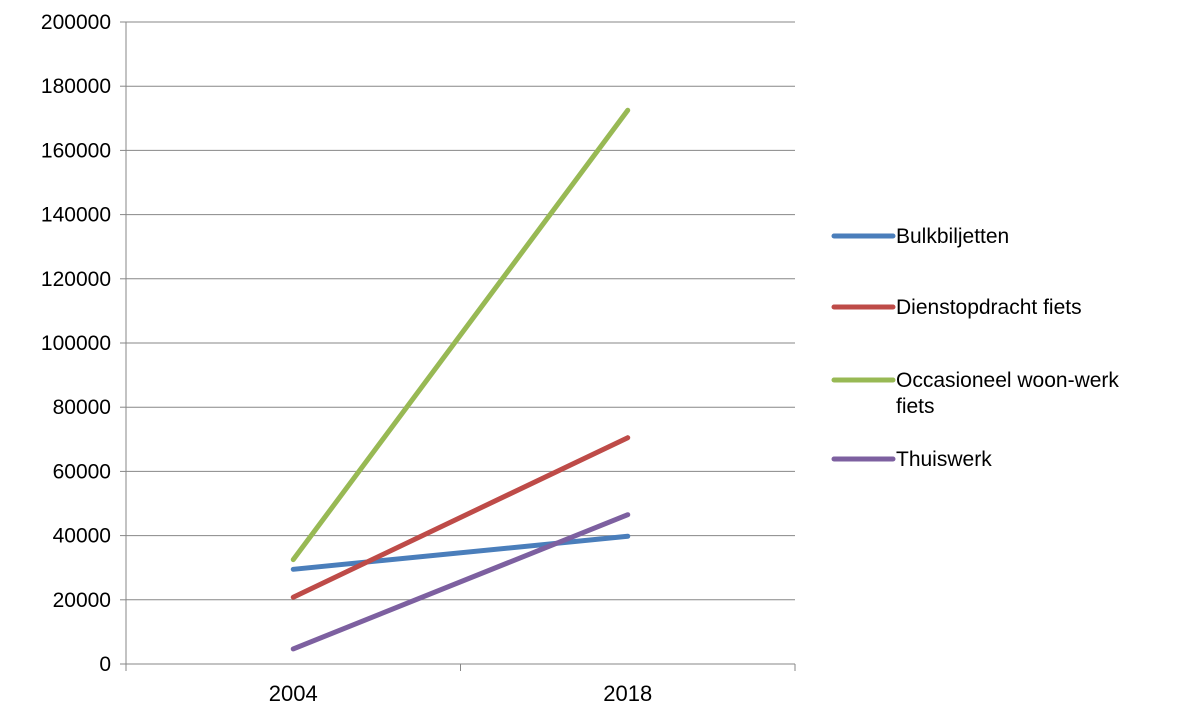 Image resolution: width=1180 pixels, height=708 pixels. What do you see at coordinates (76, 86) in the screenshot?
I see `y-tick-label: 180000` at bounding box center [76, 86].